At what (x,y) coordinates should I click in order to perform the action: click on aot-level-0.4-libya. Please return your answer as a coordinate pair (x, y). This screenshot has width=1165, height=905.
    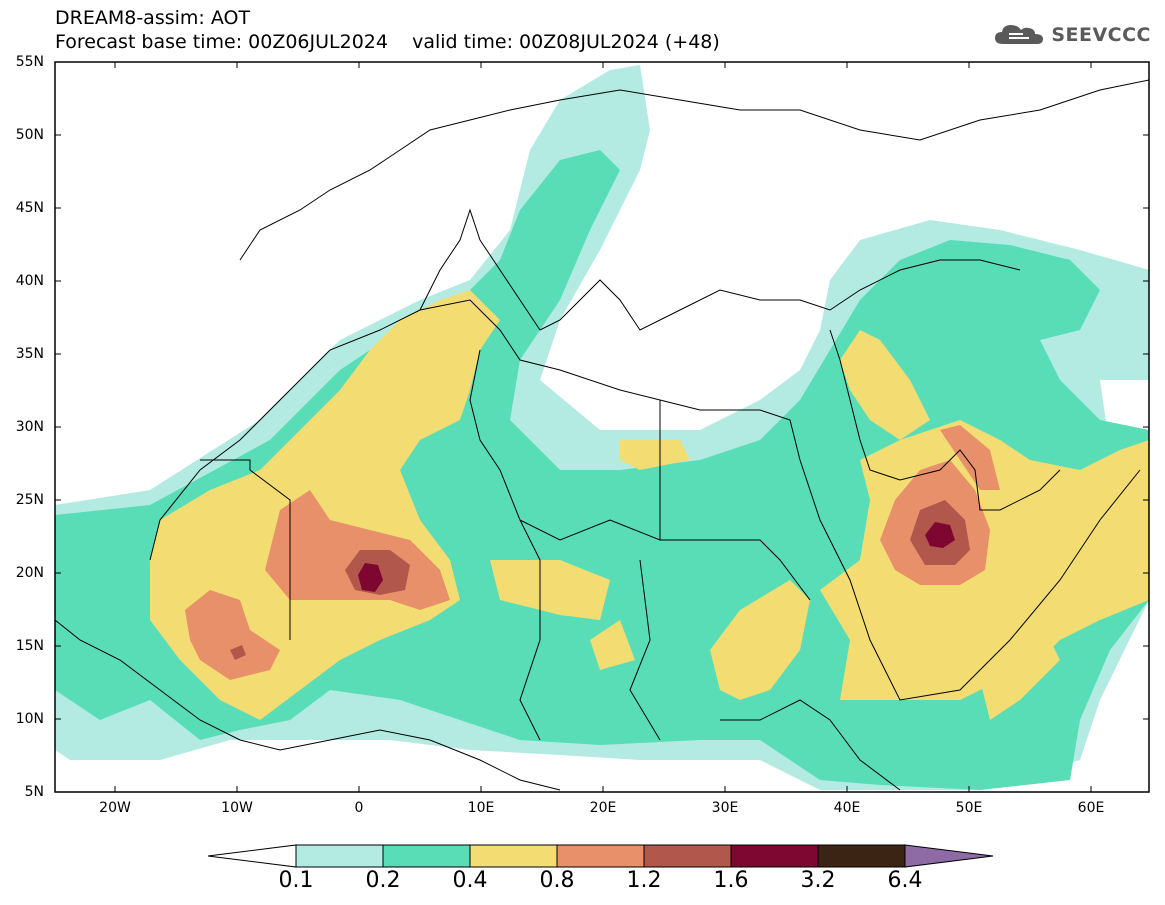
    Looking at the image, I should click on (655, 455).